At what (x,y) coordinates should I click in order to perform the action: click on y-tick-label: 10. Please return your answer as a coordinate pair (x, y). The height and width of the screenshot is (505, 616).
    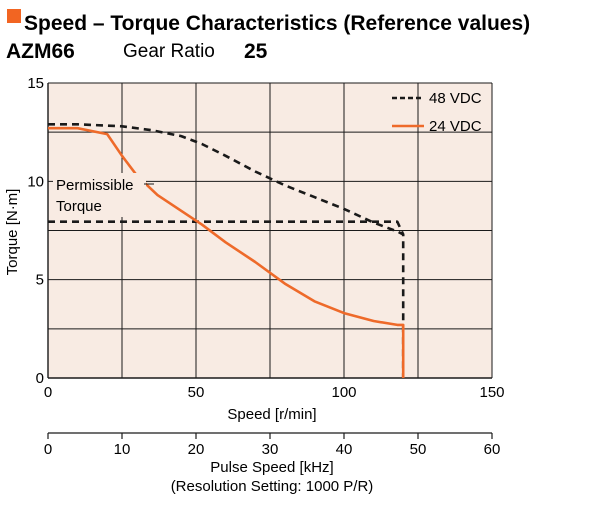
    Looking at the image, I should click on (35, 181).